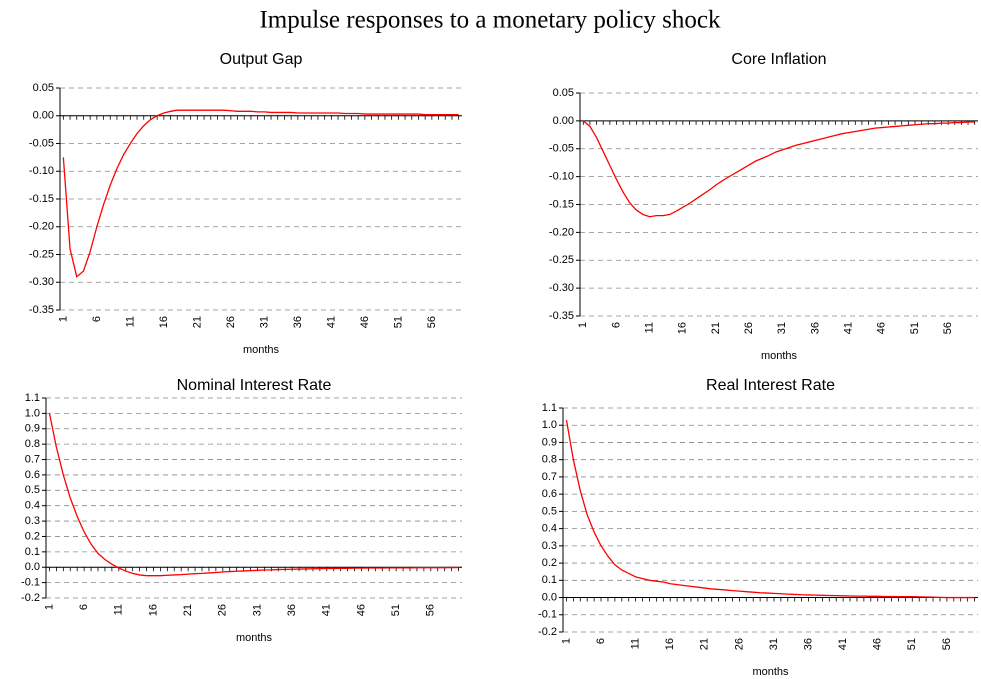  What do you see at coordinates (261, 59) in the screenshot?
I see `chart-title: Output Gap` at bounding box center [261, 59].